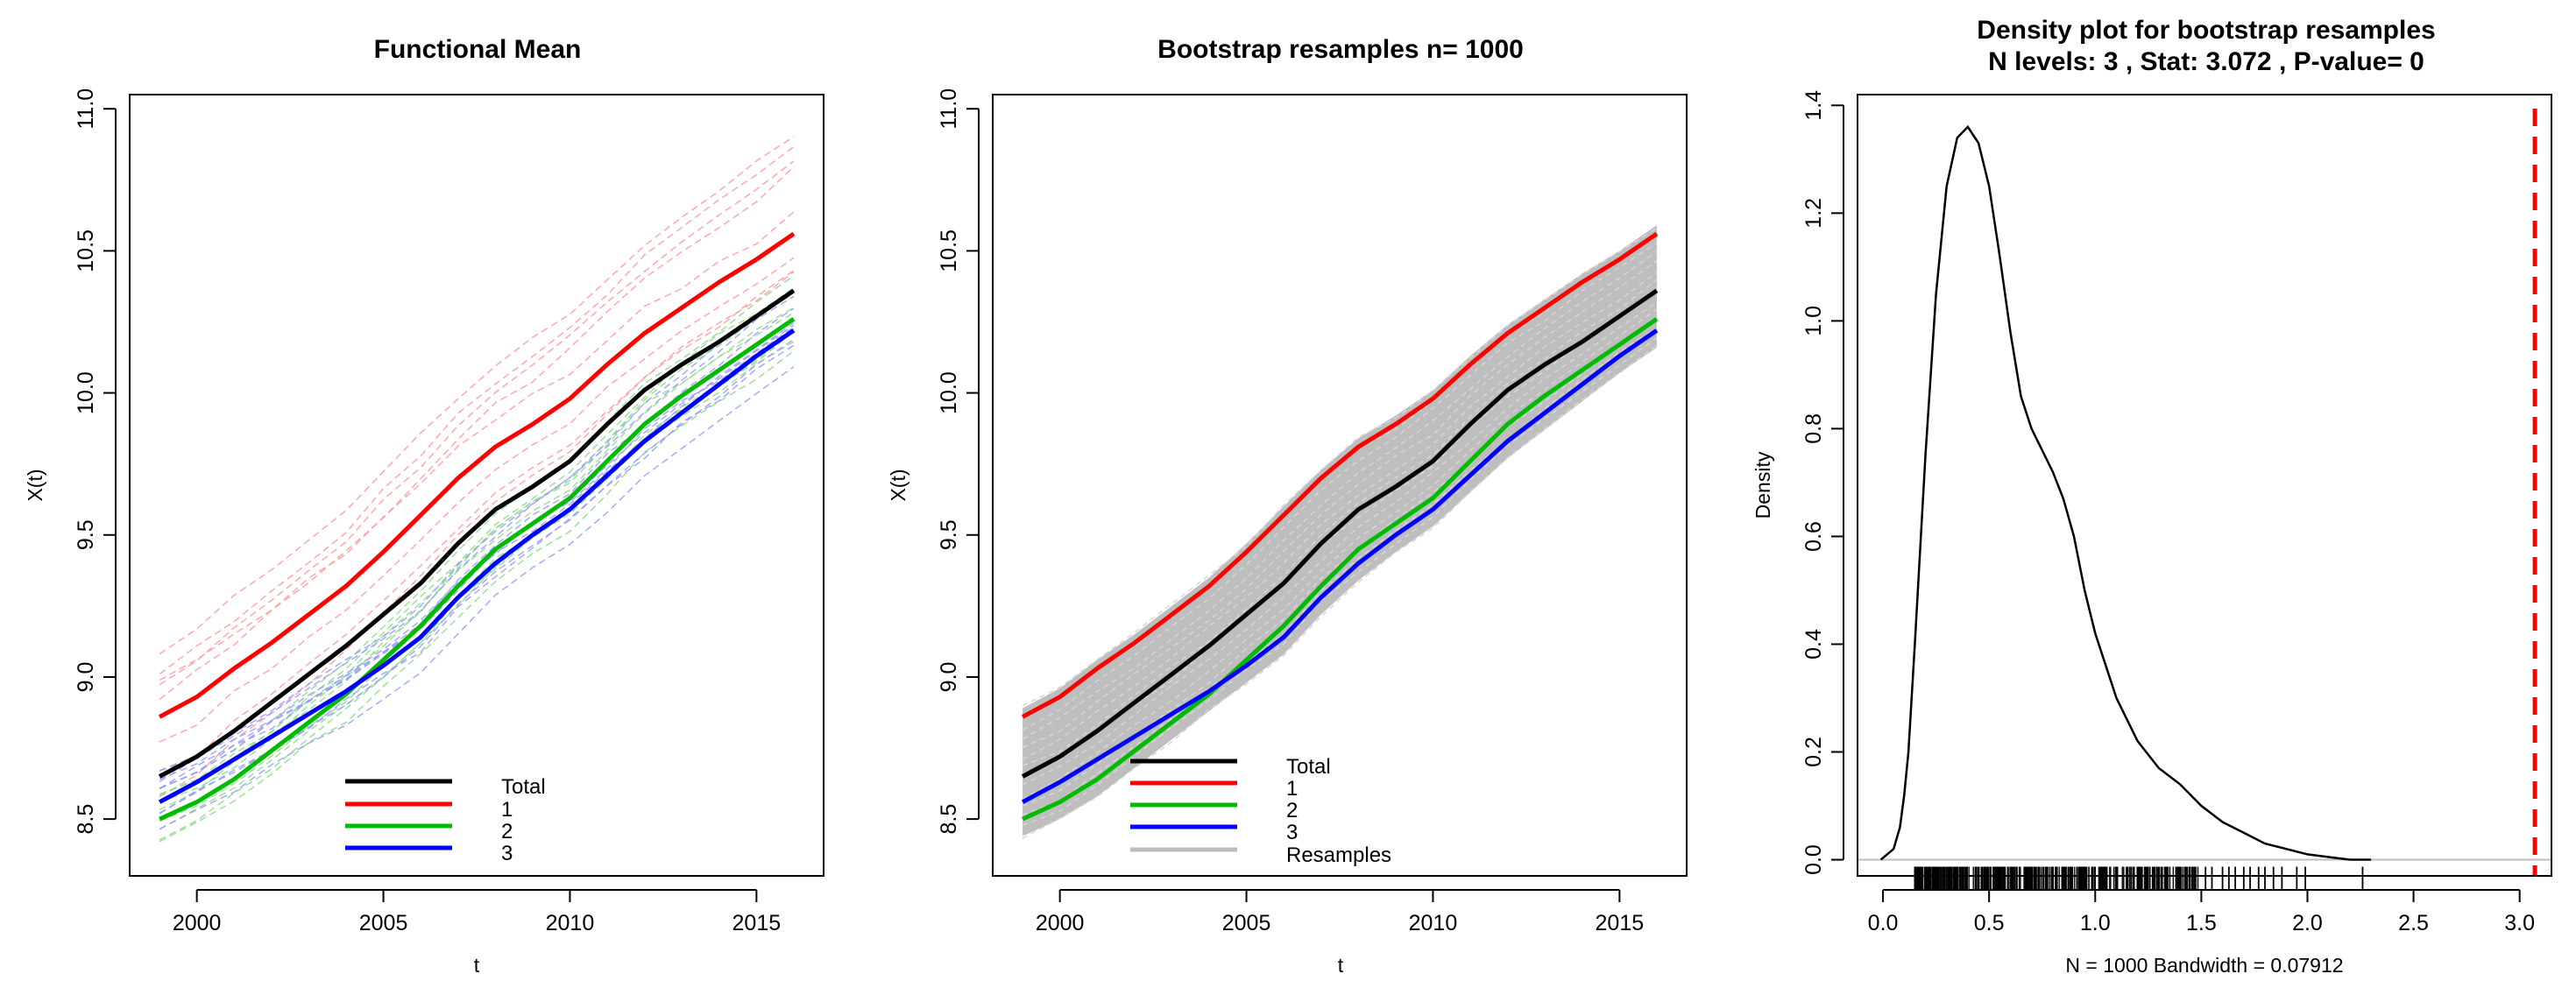  I want to click on legend-label-resamples: Resamples, so click(1338, 855).